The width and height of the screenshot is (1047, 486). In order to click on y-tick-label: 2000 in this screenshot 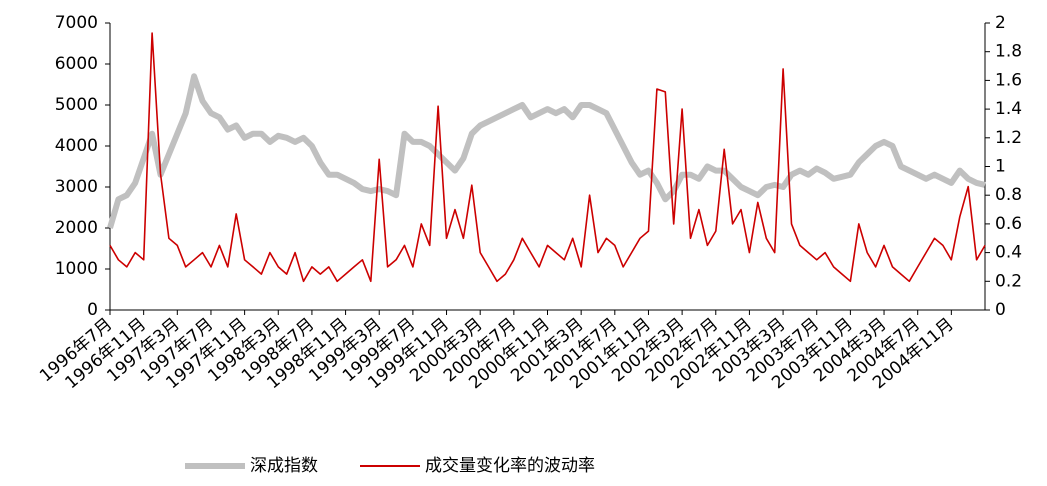, I will do `click(76, 228)`.